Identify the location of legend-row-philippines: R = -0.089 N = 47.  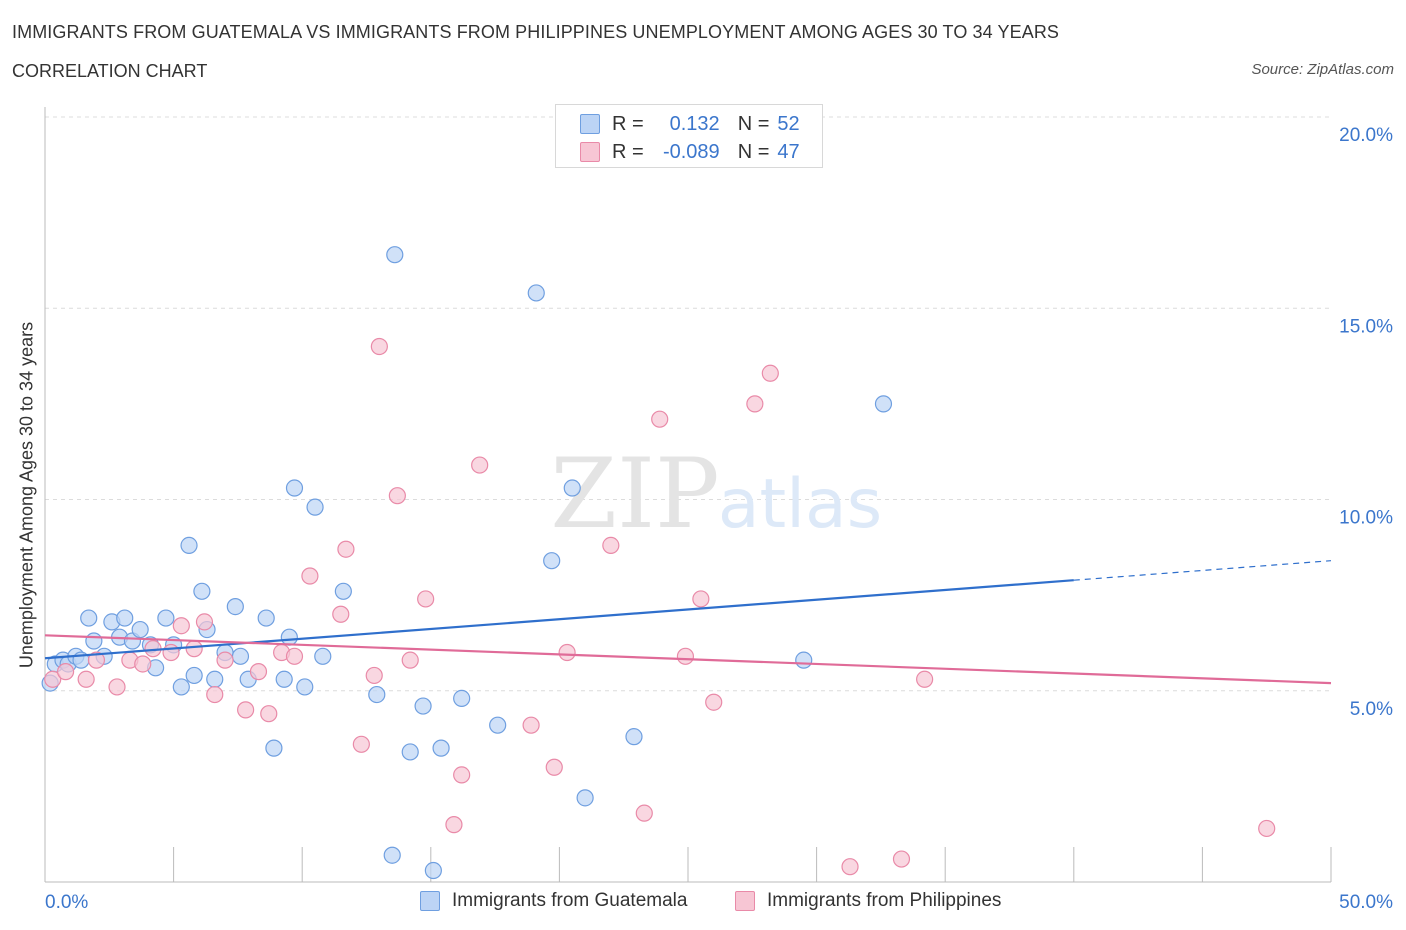
(690, 152).